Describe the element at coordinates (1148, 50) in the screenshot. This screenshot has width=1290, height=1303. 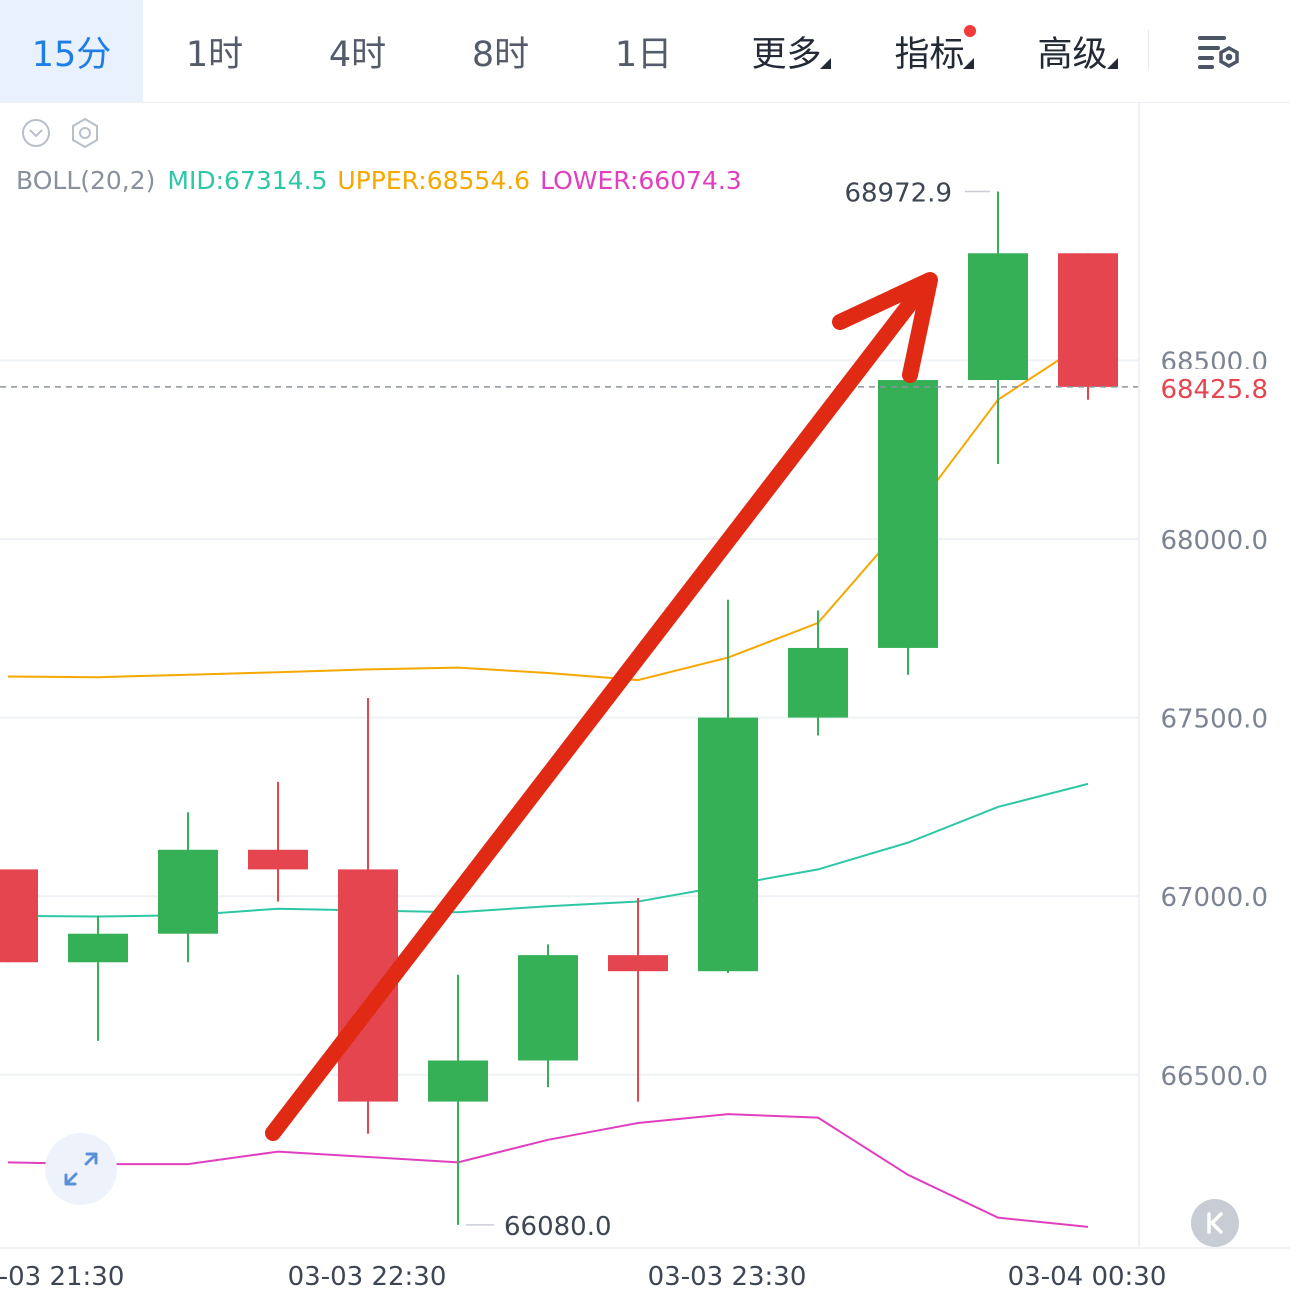
I see `divider` at that location.